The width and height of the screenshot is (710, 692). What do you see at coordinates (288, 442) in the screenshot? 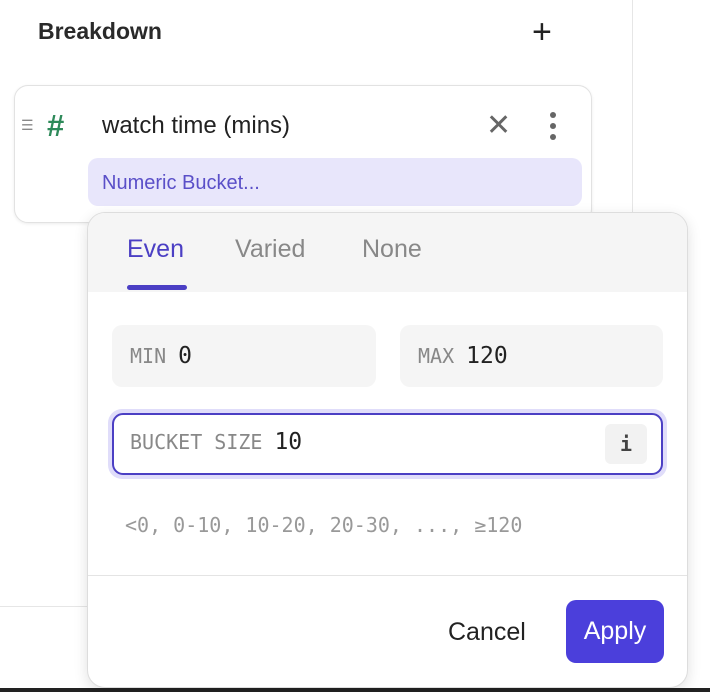
I see `bucket-size-value: 10` at bounding box center [288, 442].